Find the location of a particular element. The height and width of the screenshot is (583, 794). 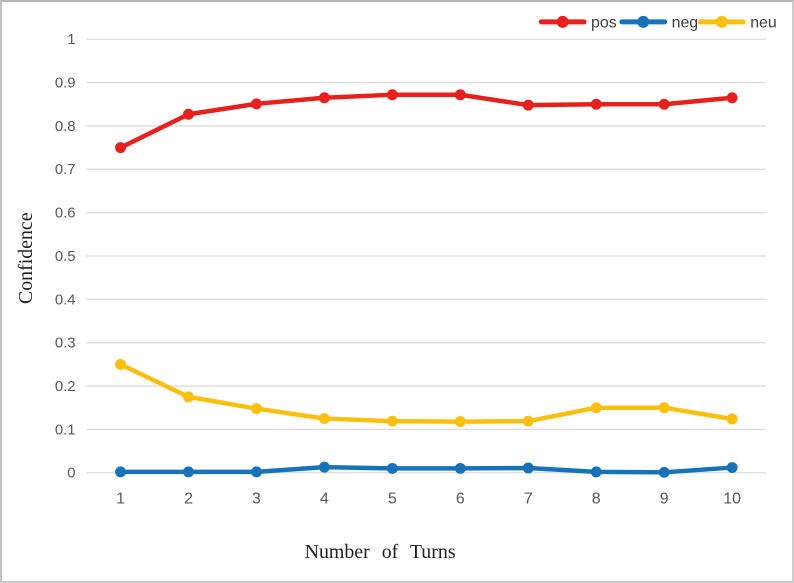

y-tick-label: 0.8 is located at coordinates (65, 127).